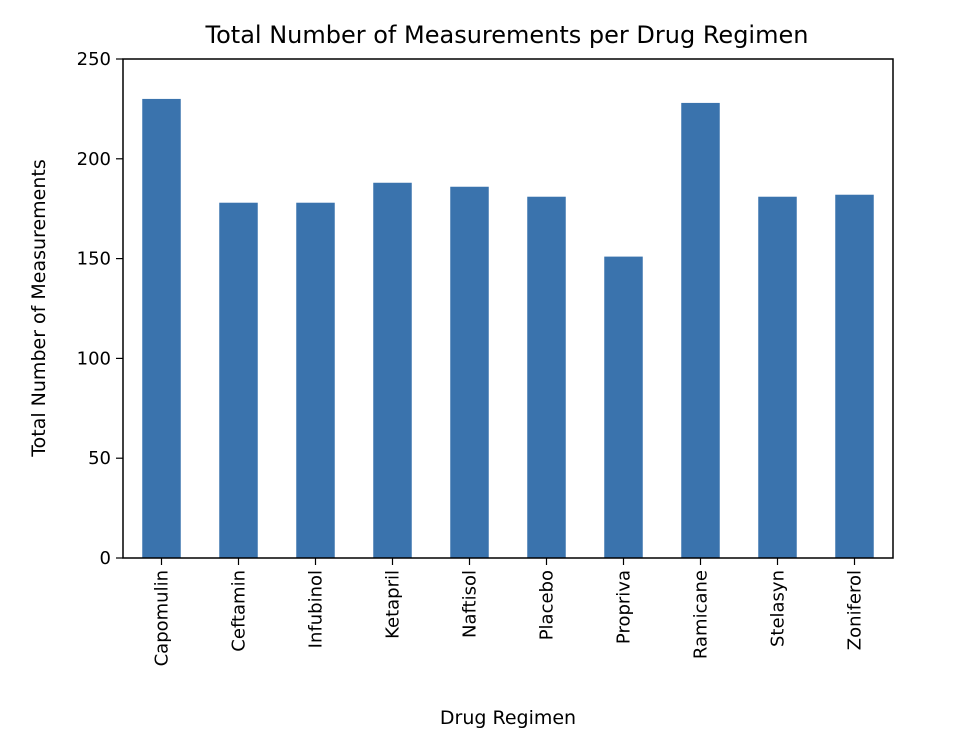 This screenshot has height=748, width=968. Describe the element at coordinates (546, 377) in the screenshot. I see `bar-placebo` at that location.